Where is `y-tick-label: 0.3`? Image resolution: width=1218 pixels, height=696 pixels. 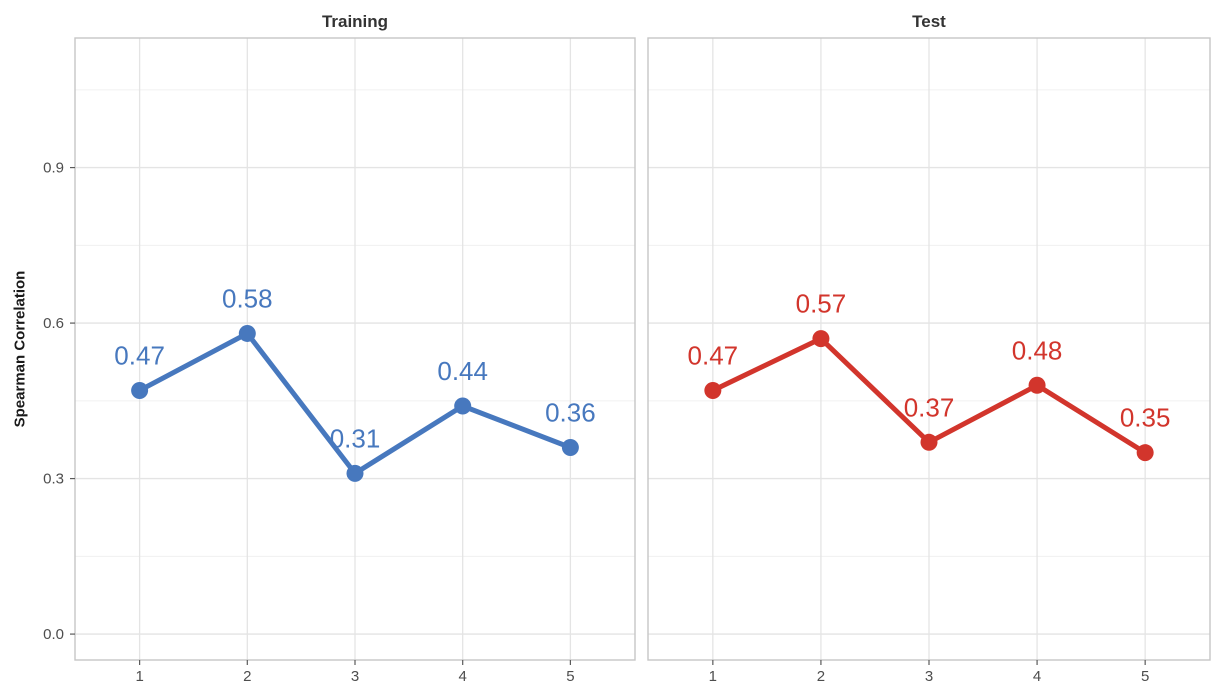 y-tick-label: 0.3 is located at coordinates (53, 479).